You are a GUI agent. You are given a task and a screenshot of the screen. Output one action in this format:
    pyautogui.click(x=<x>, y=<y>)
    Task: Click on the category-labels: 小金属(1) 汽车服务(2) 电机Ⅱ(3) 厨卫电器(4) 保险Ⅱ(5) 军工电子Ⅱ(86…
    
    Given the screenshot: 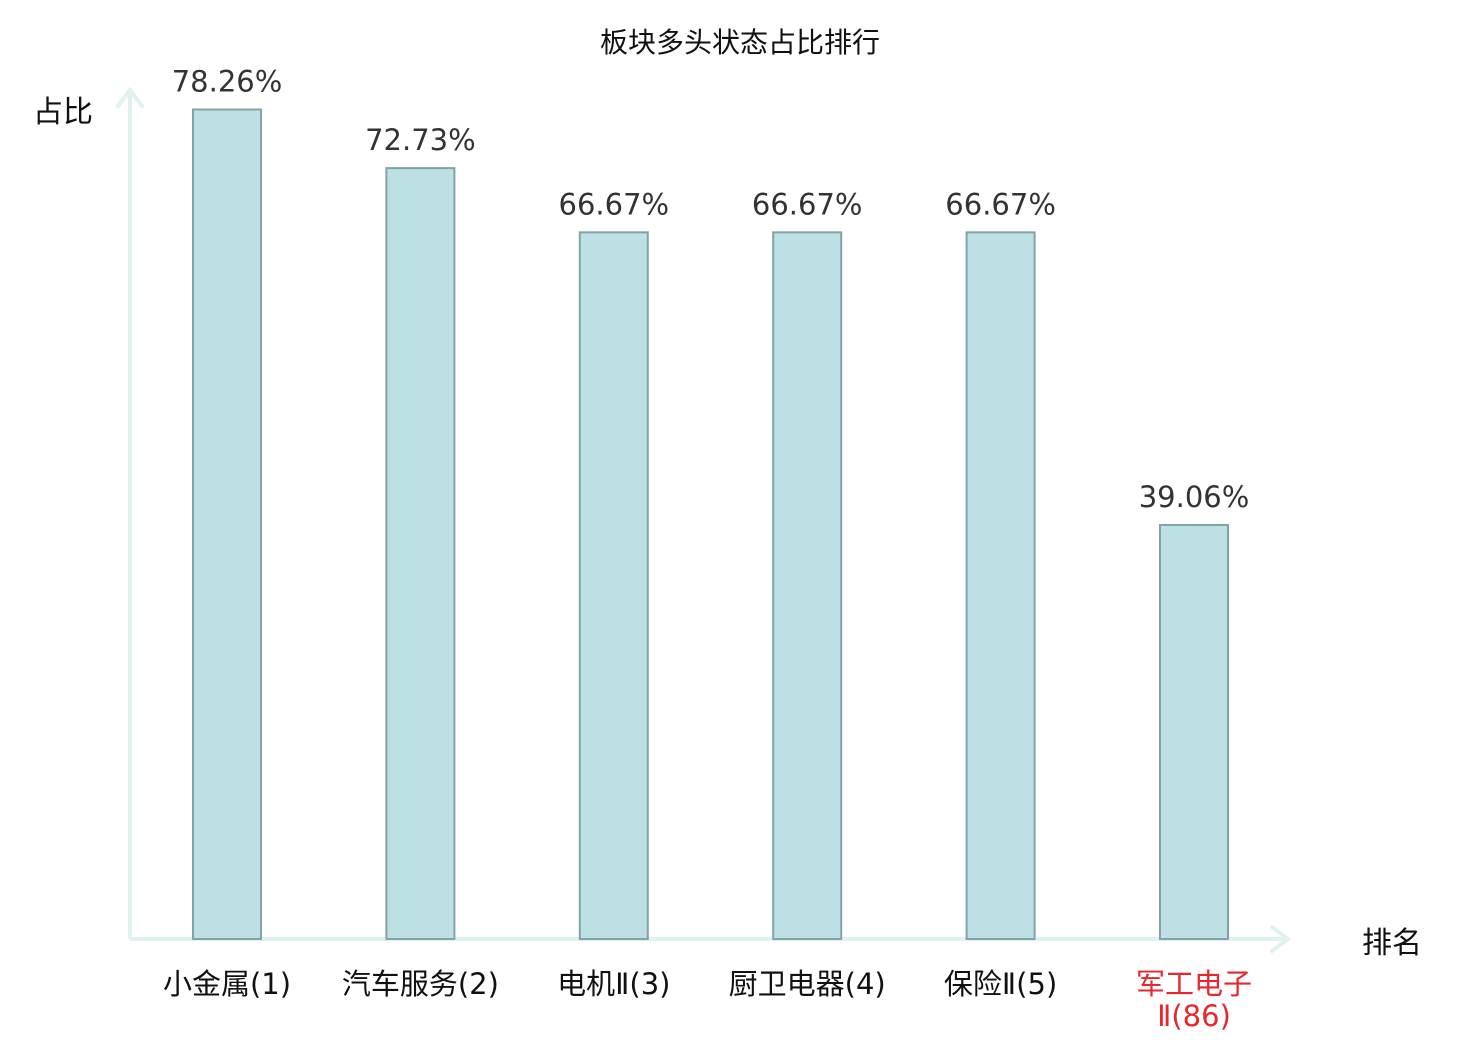 What is the action you would take?
    pyautogui.click(x=707, y=1000)
    